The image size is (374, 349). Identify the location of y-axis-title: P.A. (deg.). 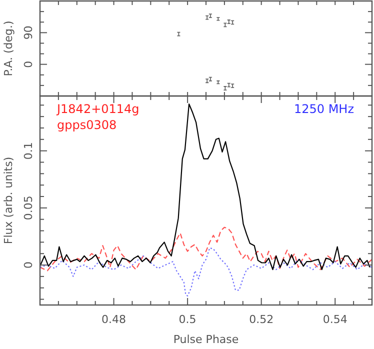
(8, 48).